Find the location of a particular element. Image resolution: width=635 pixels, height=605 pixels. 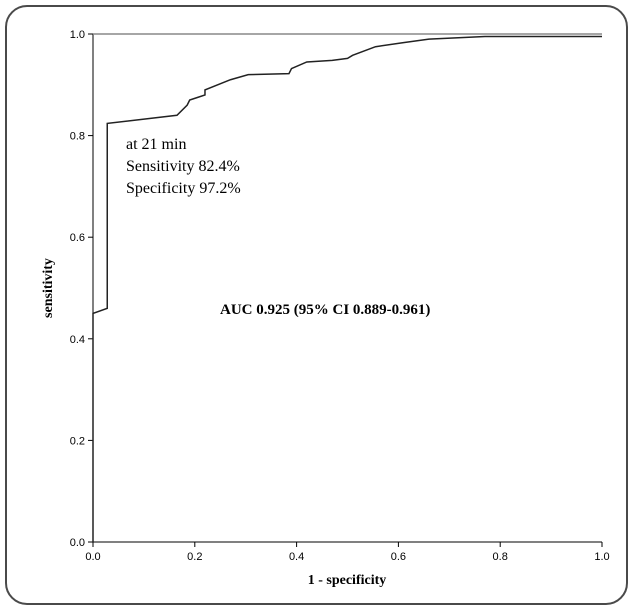

annotation-cutoff-line-3: Specificity 97.2% is located at coordinates (183, 188).